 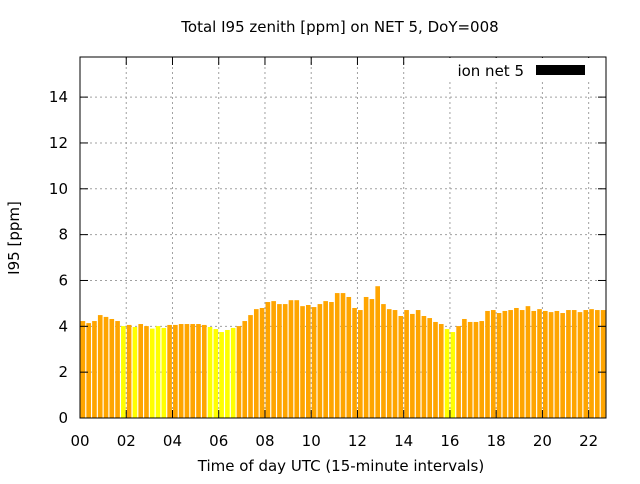 What do you see at coordinates (63, 326) in the screenshot?
I see `y-tick-label: 4` at bounding box center [63, 326].